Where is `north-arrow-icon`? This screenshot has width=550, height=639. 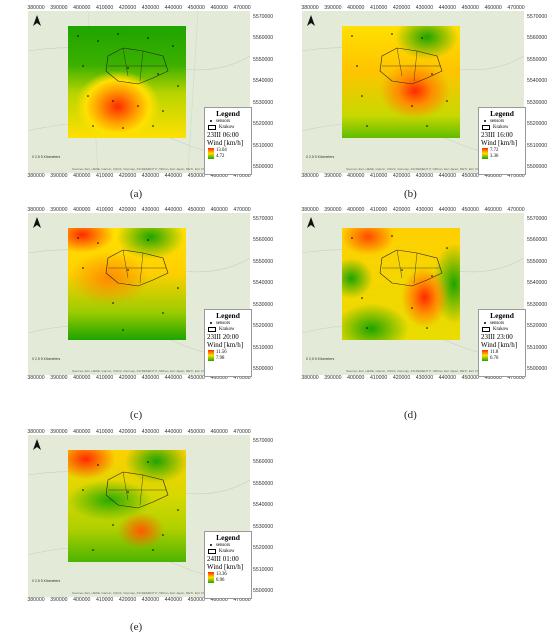
north-arrow-icon is located at coordinates (311, 20).